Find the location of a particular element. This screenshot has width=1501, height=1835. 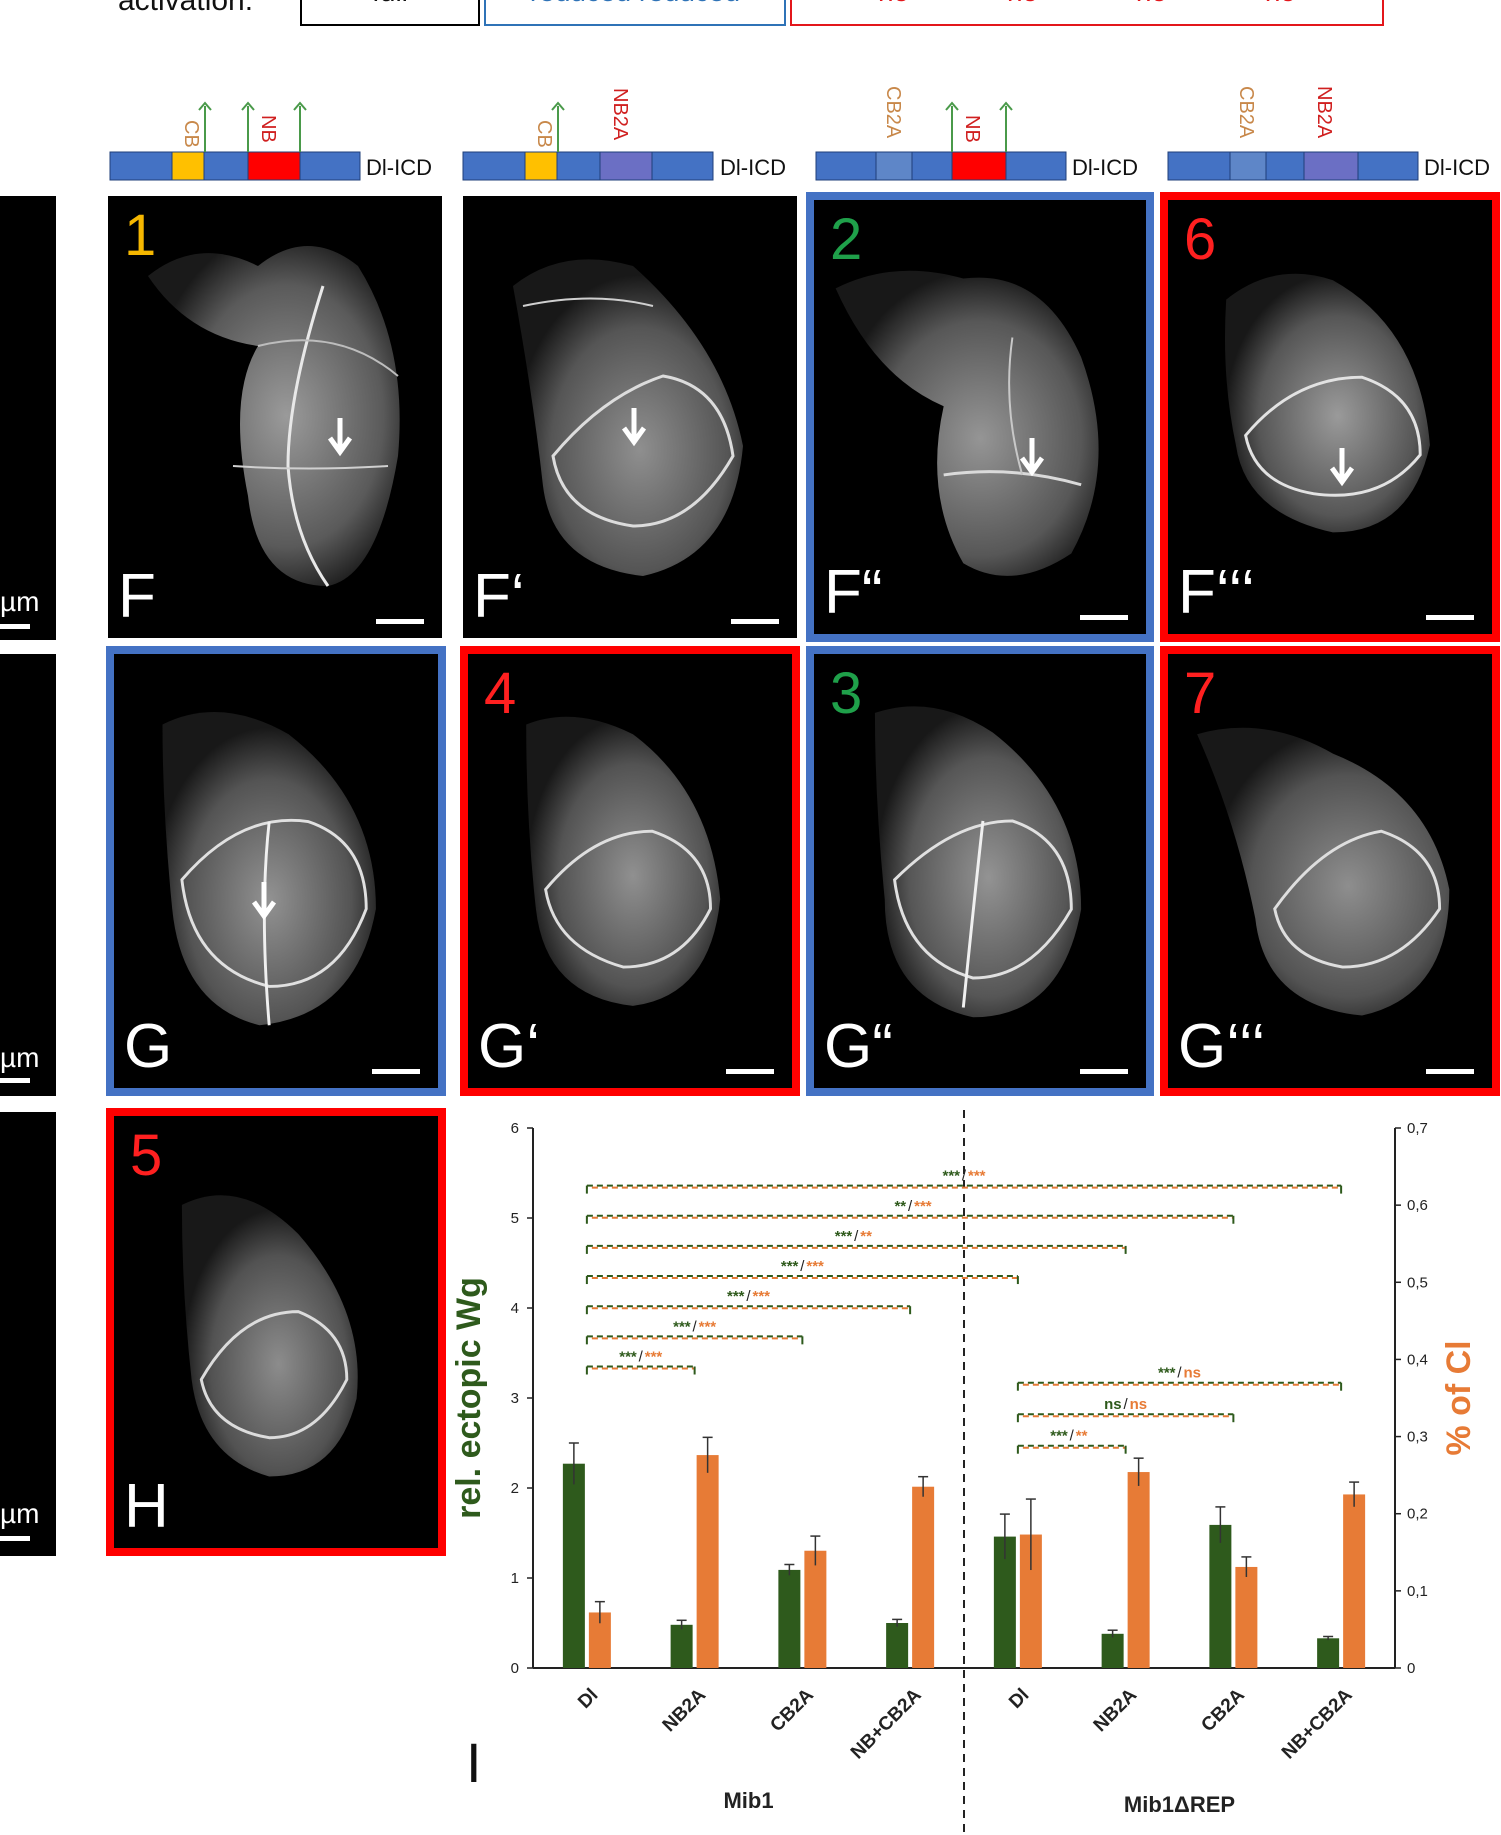

panel-label: G‘‘‘ is located at coordinates (1222, 1046).